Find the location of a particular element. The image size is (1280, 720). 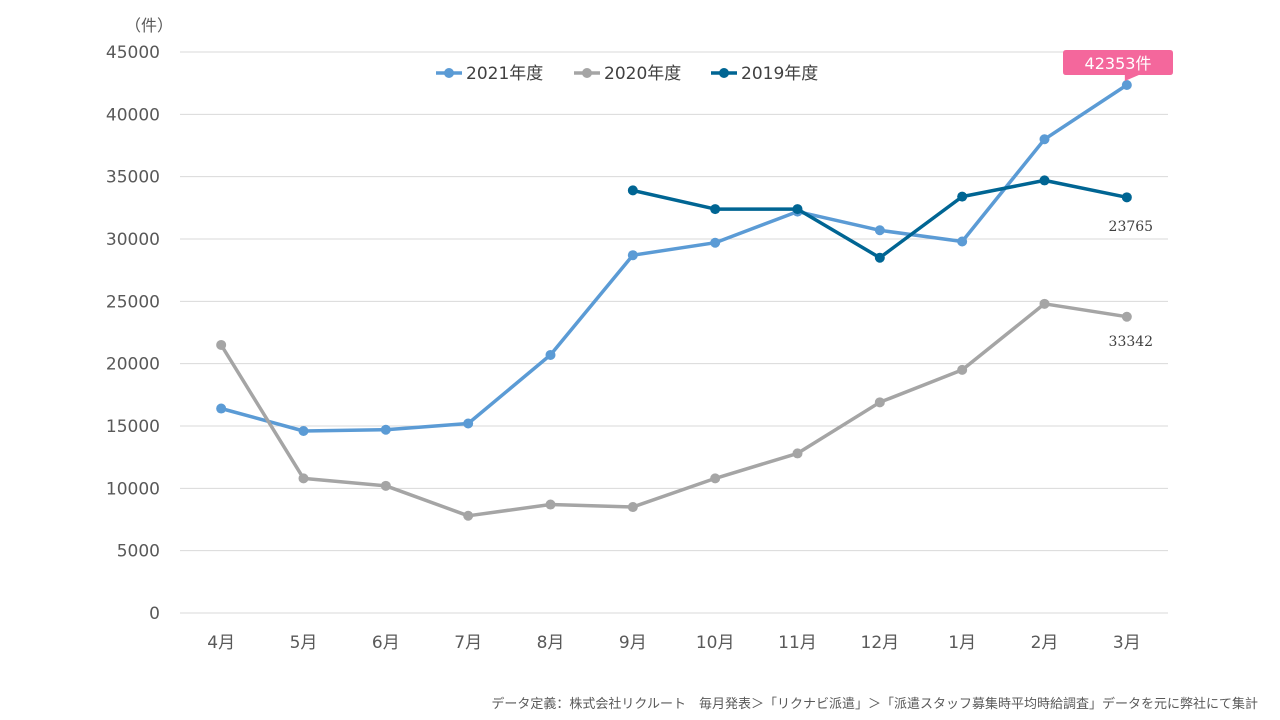

y-tick-label: 20000 is located at coordinates (133, 365).